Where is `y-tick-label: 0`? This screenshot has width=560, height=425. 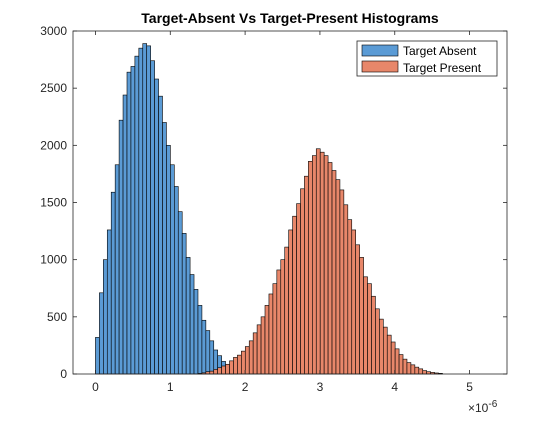 y-tick-label: 0 is located at coordinates (63, 374).